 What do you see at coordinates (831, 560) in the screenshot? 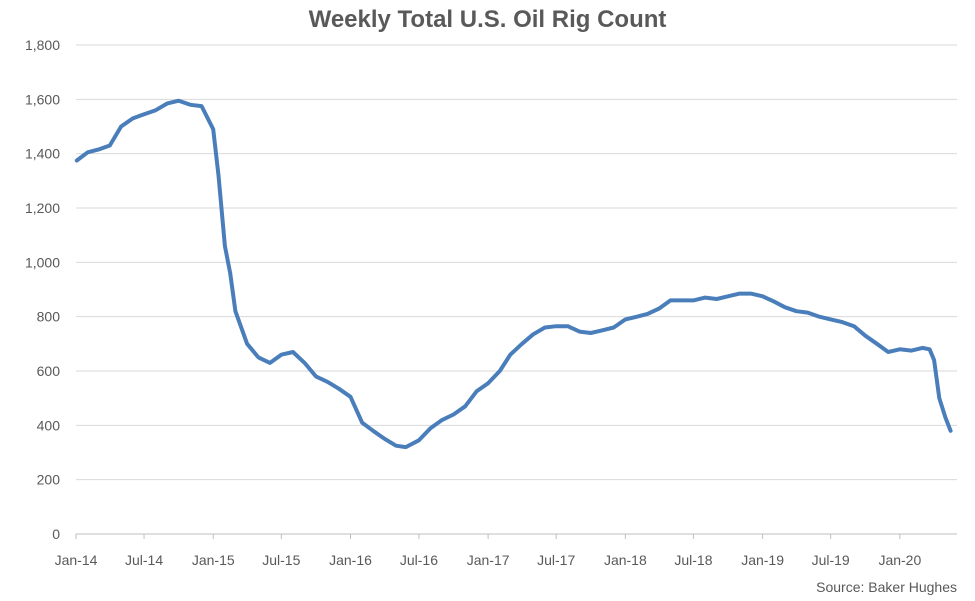
I see `x-tick-label: Jul-19` at bounding box center [831, 560].